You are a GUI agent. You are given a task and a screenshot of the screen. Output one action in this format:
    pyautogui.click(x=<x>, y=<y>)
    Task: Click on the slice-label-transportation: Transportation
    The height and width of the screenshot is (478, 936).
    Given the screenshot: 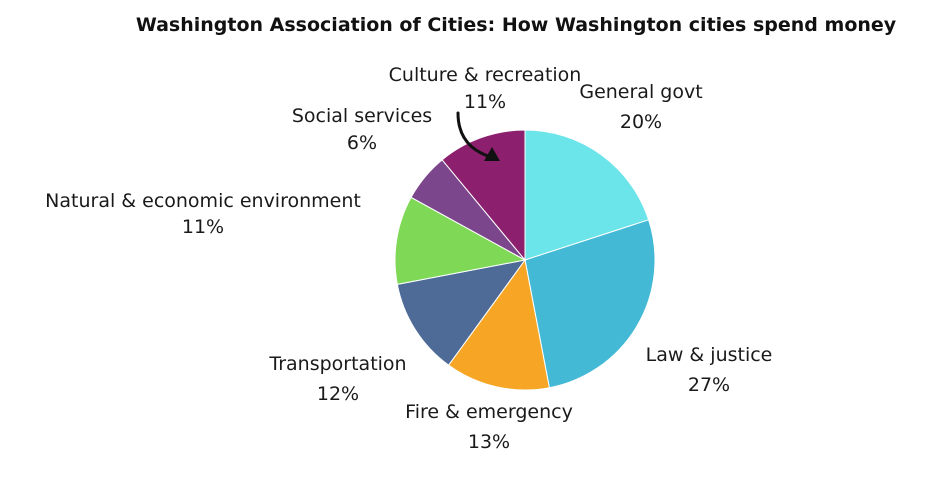 What is the action you would take?
    pyautogui.click(x=337, y=364)
    